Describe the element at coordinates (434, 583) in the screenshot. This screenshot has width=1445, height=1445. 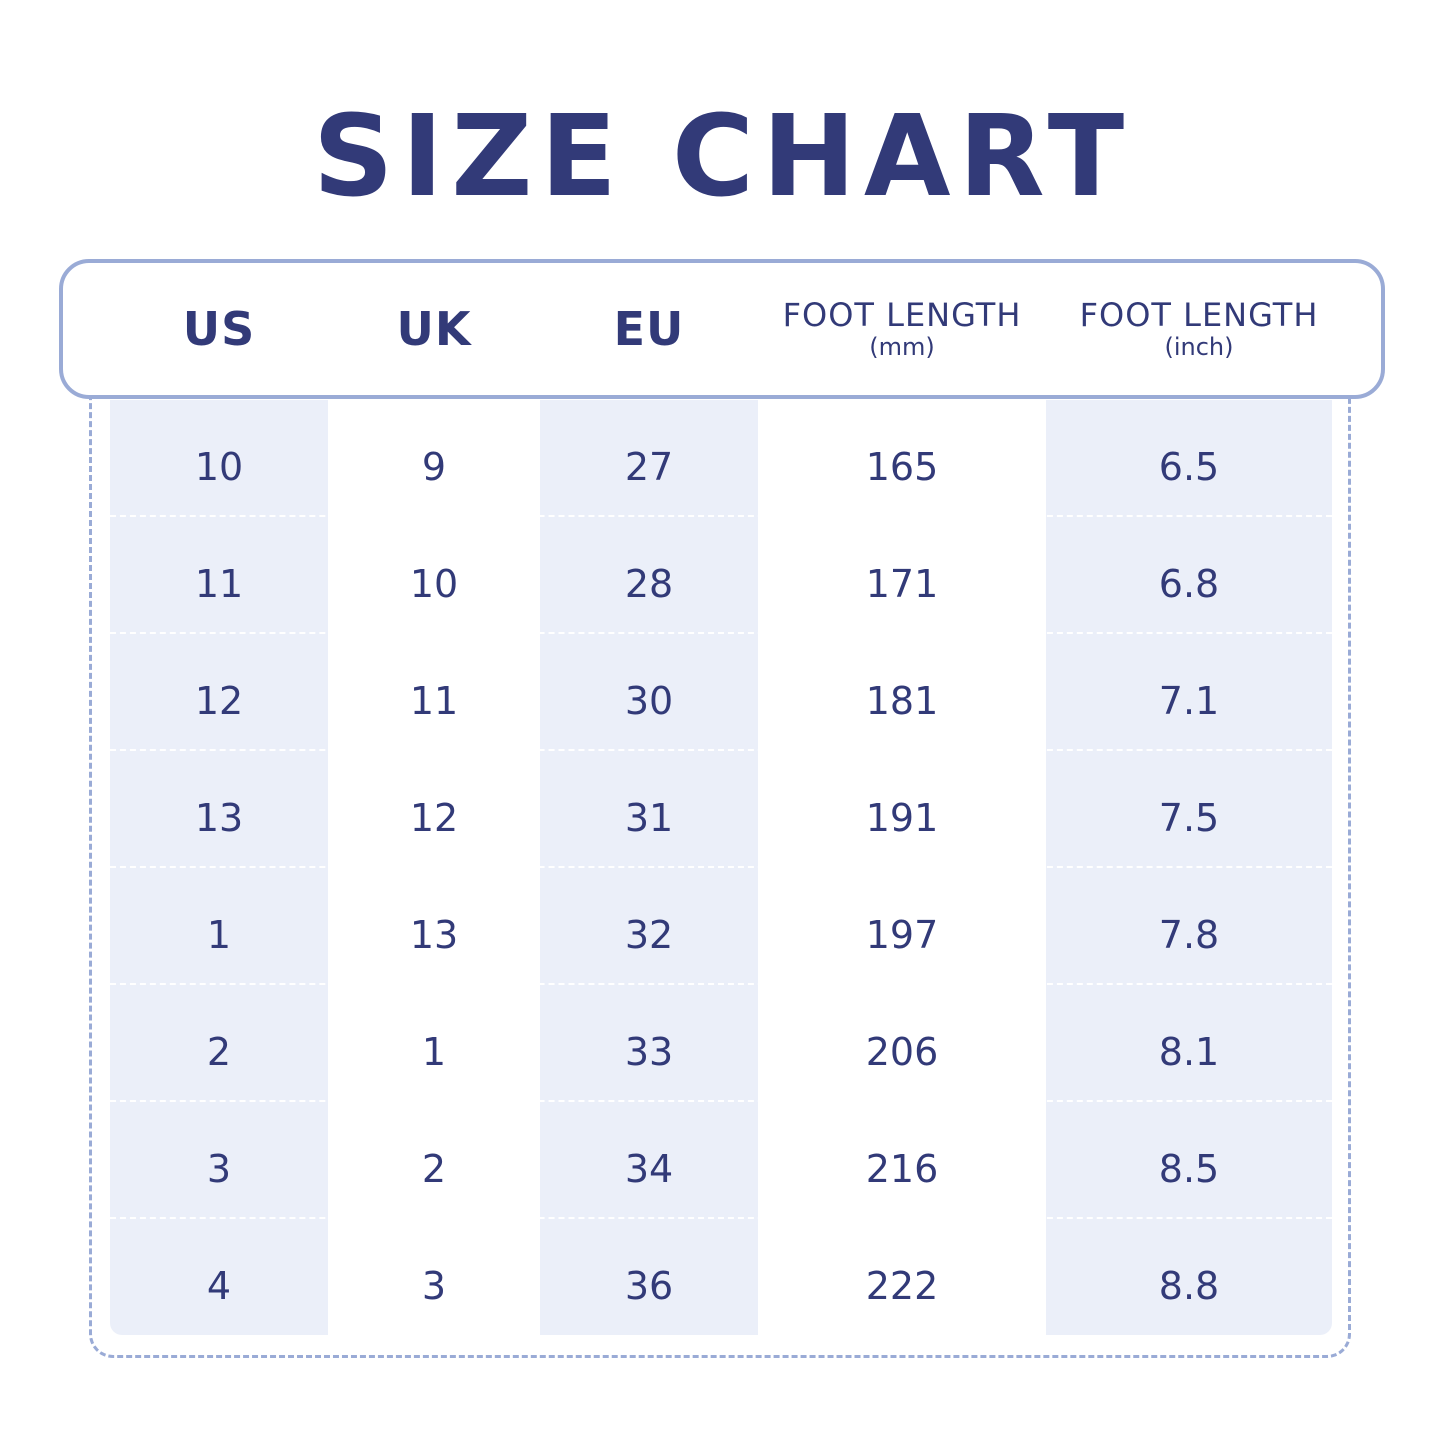
I see `cell-uk: 10` at that location.